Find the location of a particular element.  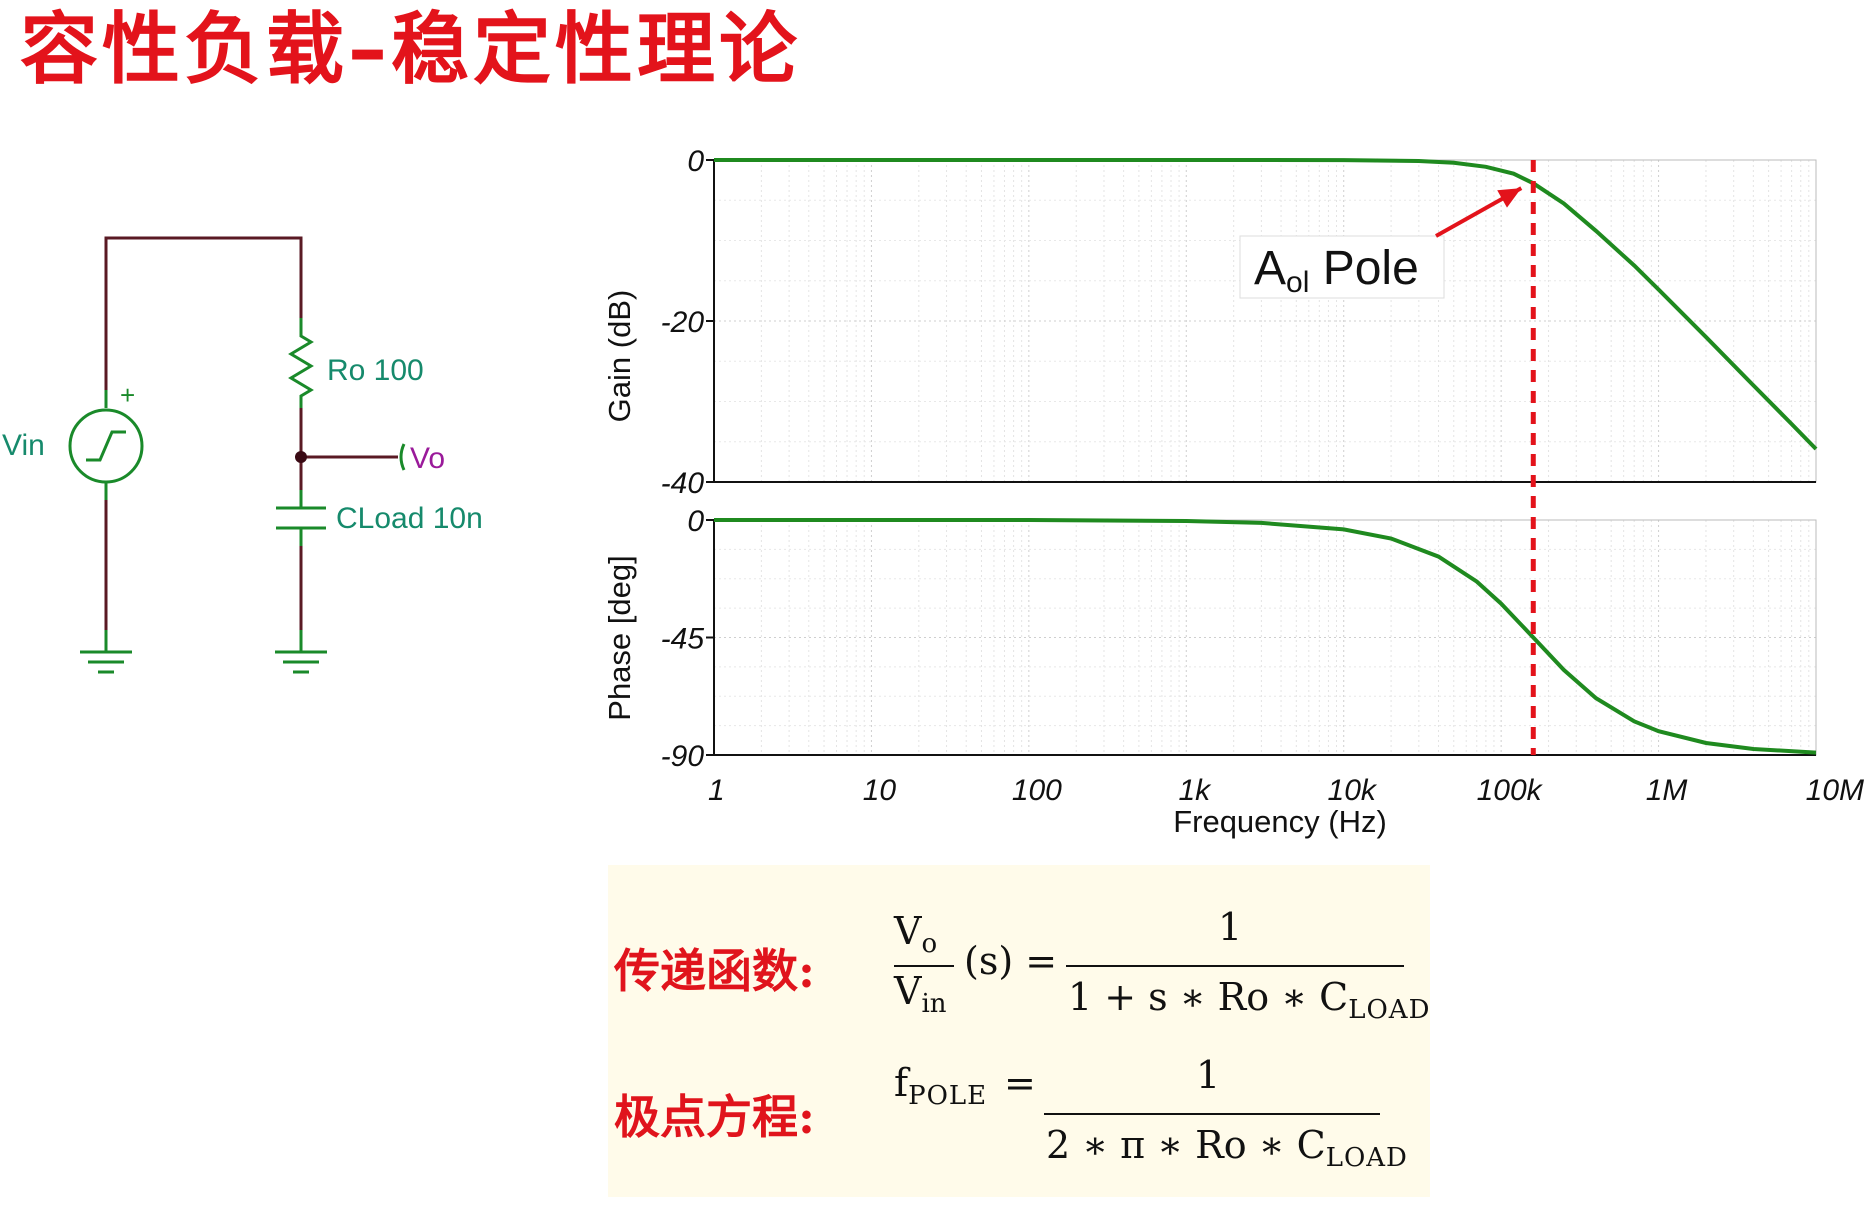

junction-dot is located at coordinates (301, 457).